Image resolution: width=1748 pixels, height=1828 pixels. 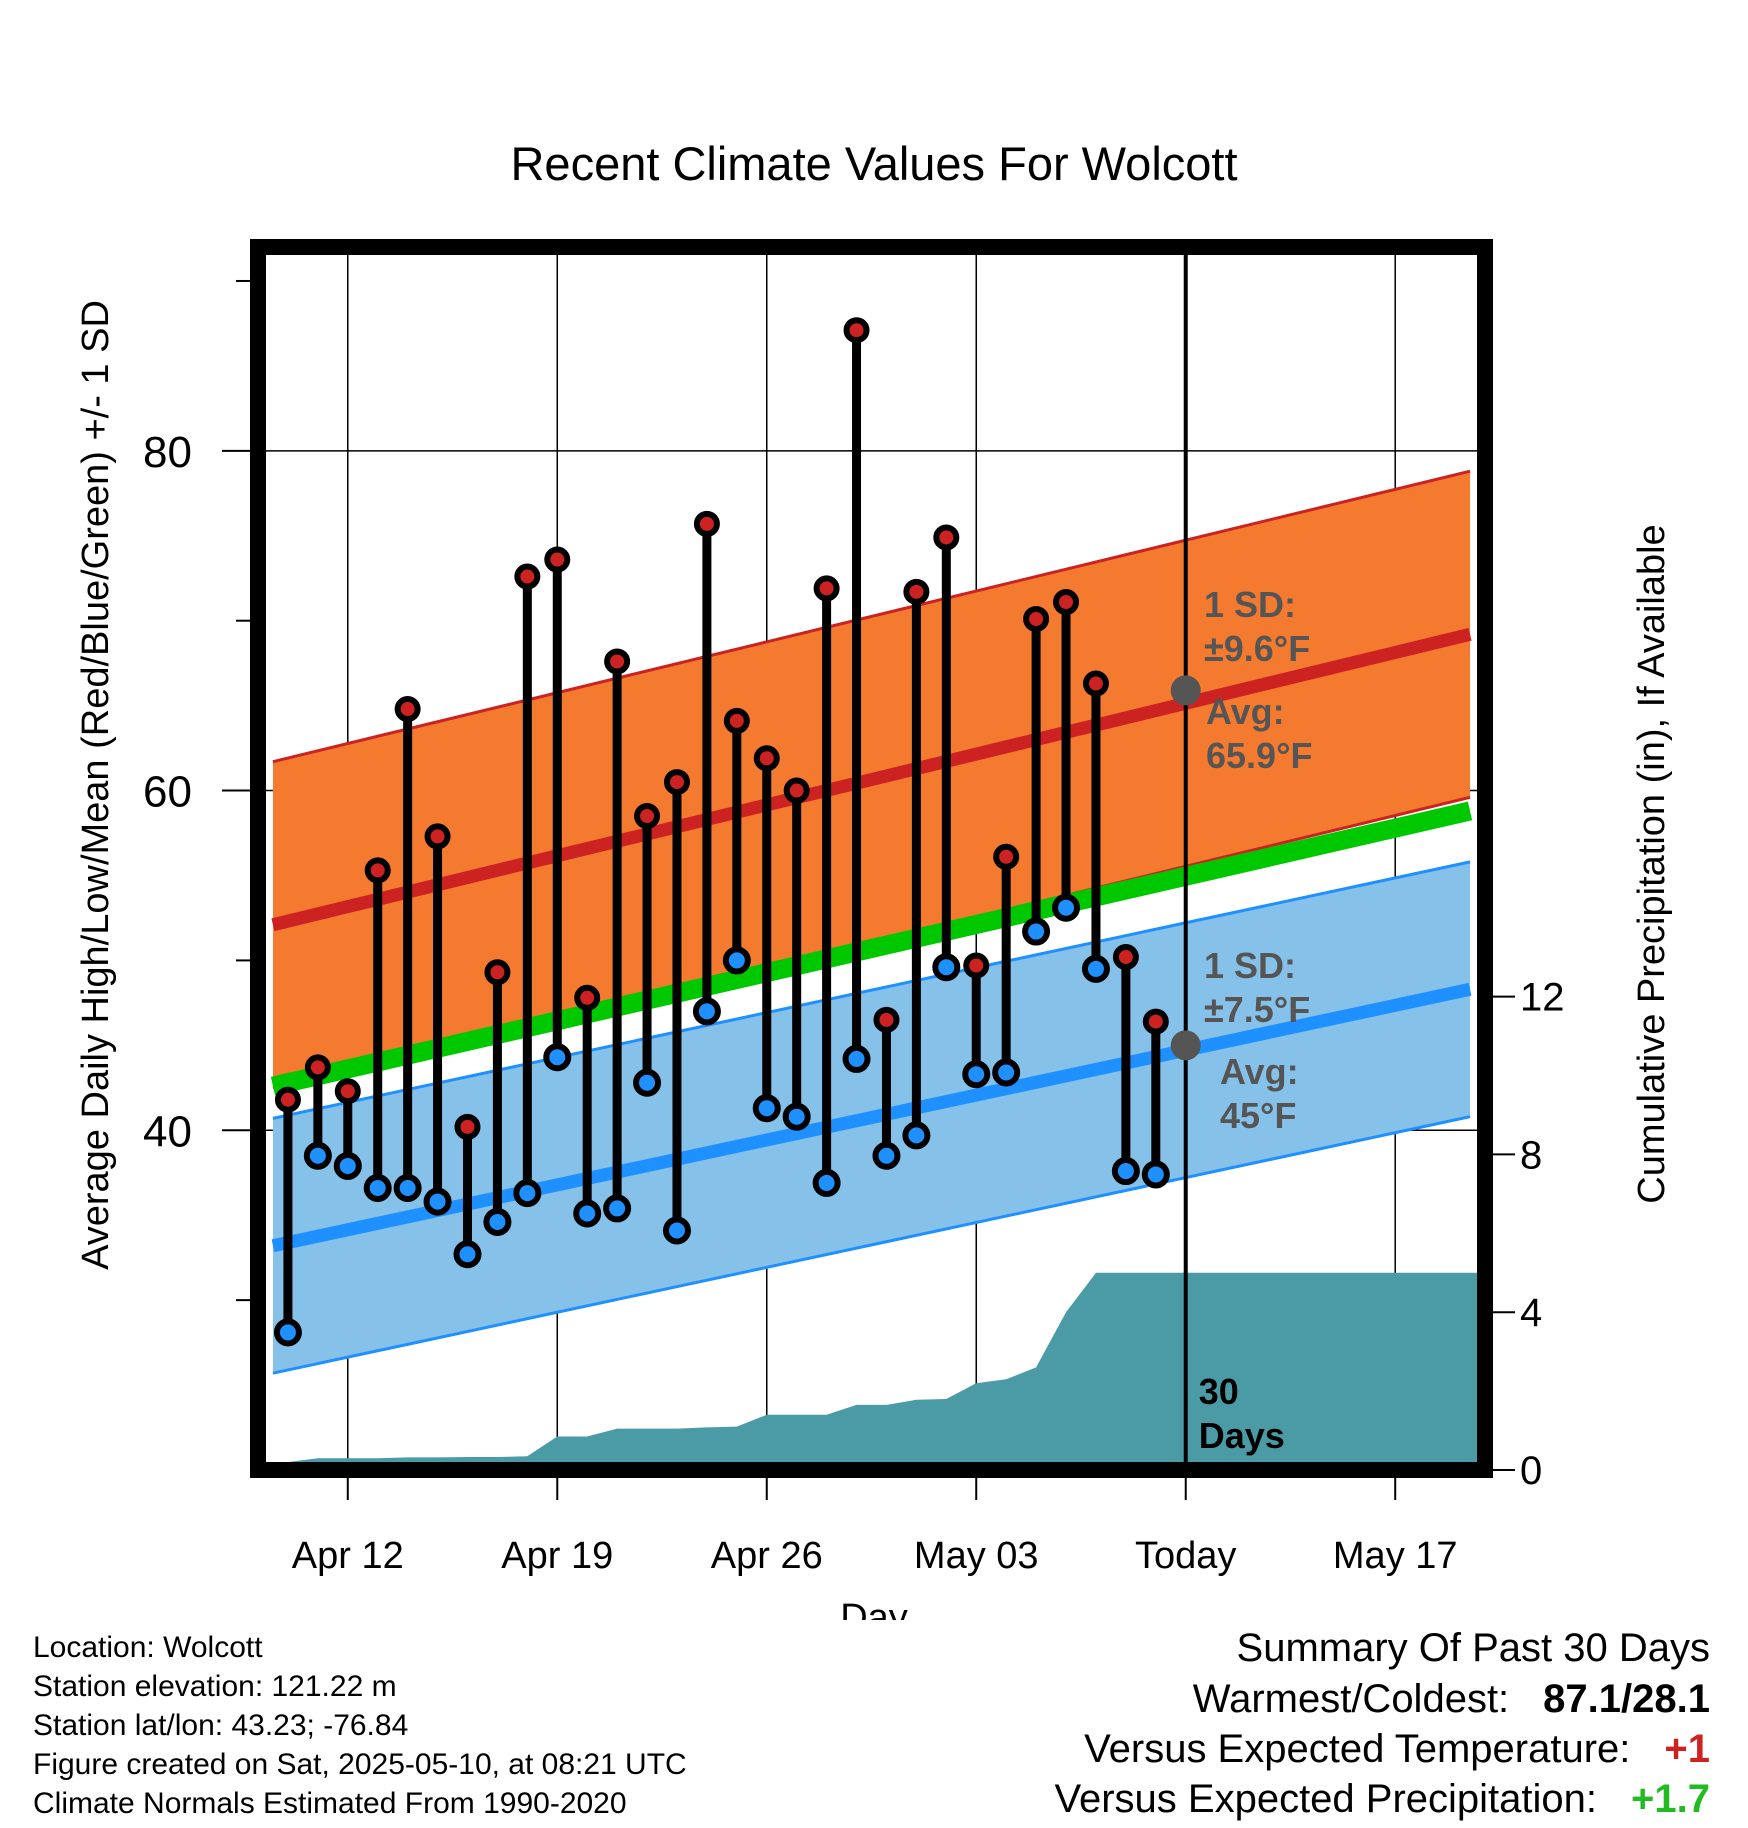 I want to click on high-sd-value: ±9.6°F, so click(x=1257, y=648).